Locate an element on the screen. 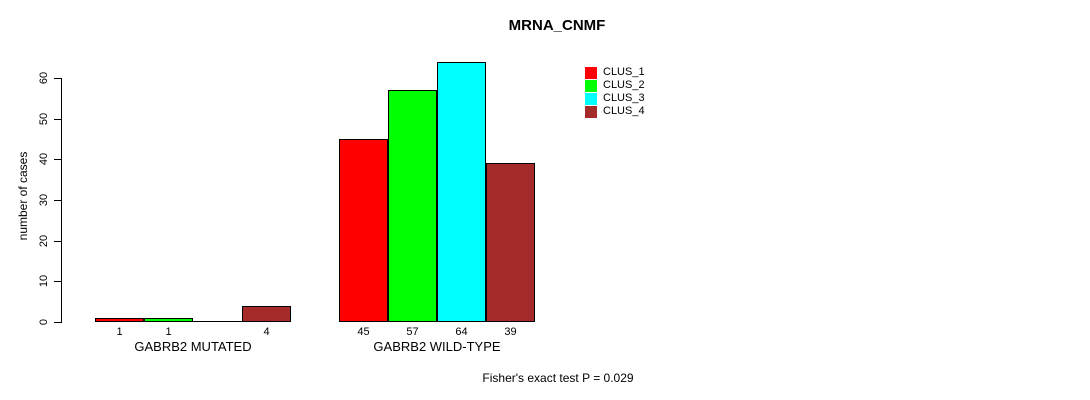  legend-label: CLUS_3 is located at coordinates (624, 98).